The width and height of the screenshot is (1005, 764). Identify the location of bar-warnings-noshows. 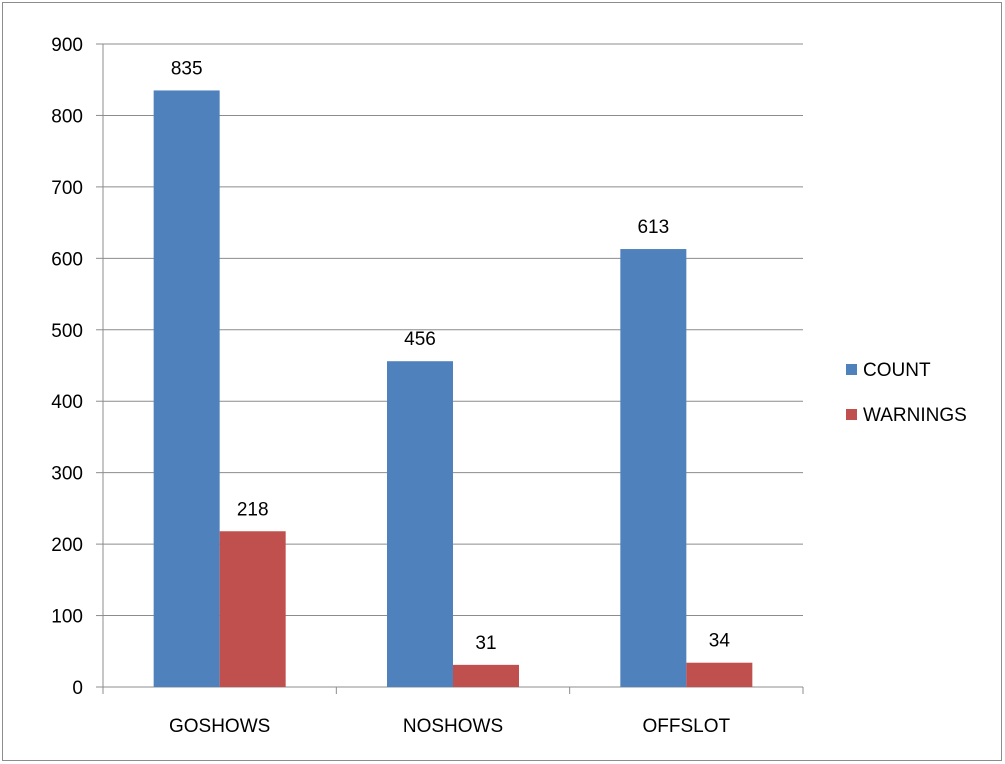
(486, 675).